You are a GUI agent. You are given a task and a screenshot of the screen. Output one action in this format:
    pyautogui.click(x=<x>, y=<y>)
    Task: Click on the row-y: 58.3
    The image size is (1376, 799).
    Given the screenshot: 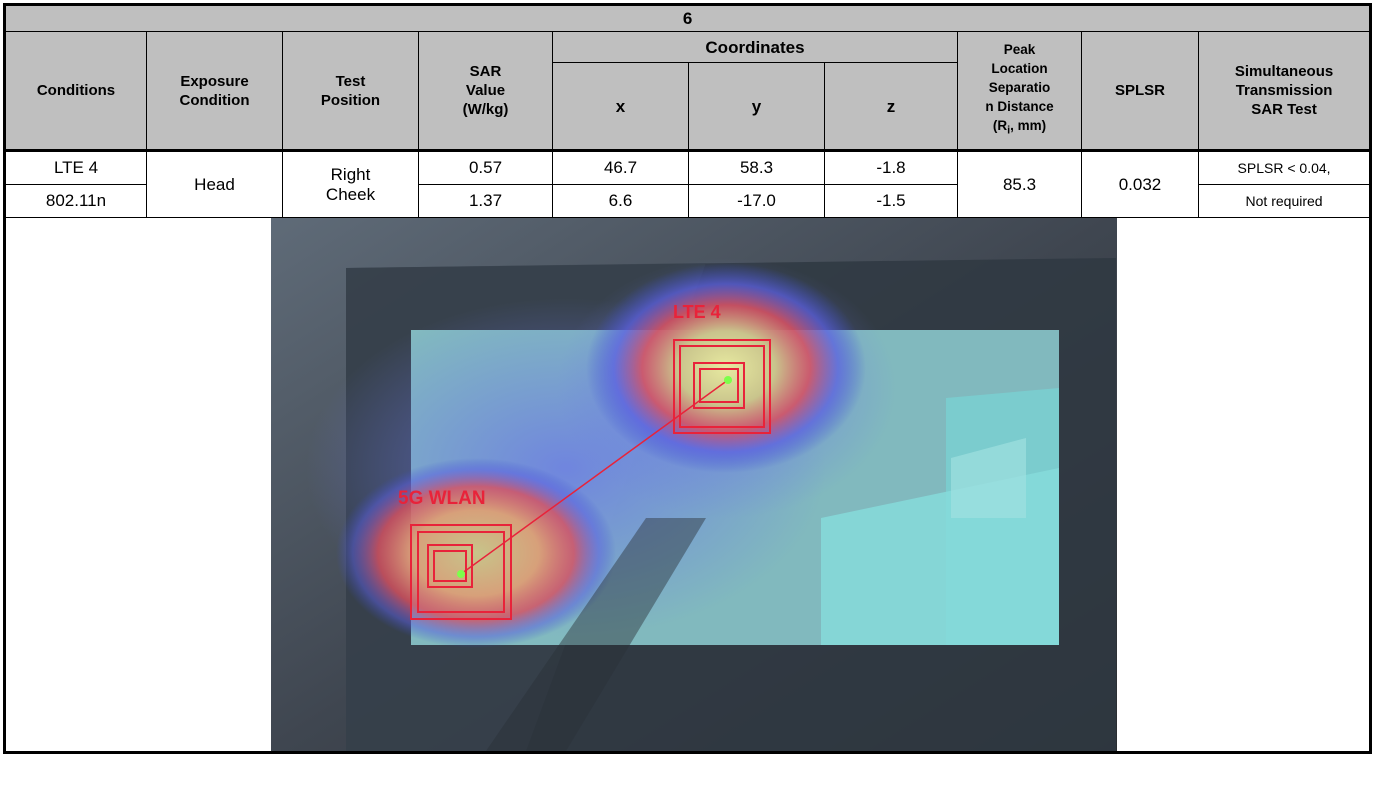 What is the action you would take?
    pyautogui.click(x=756, y=167)
    